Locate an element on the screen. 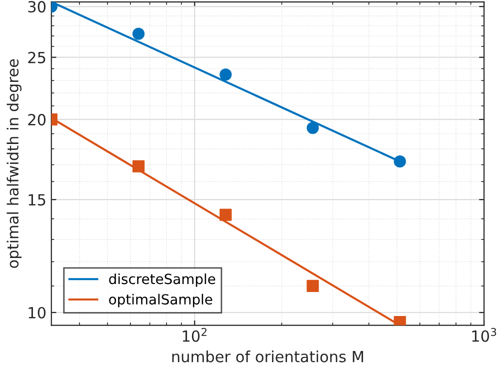 Image resolution: width=499 pixels, height=385 pixels. x-tick-label: 10$^{3}$ is located at coordinates (484, 335).